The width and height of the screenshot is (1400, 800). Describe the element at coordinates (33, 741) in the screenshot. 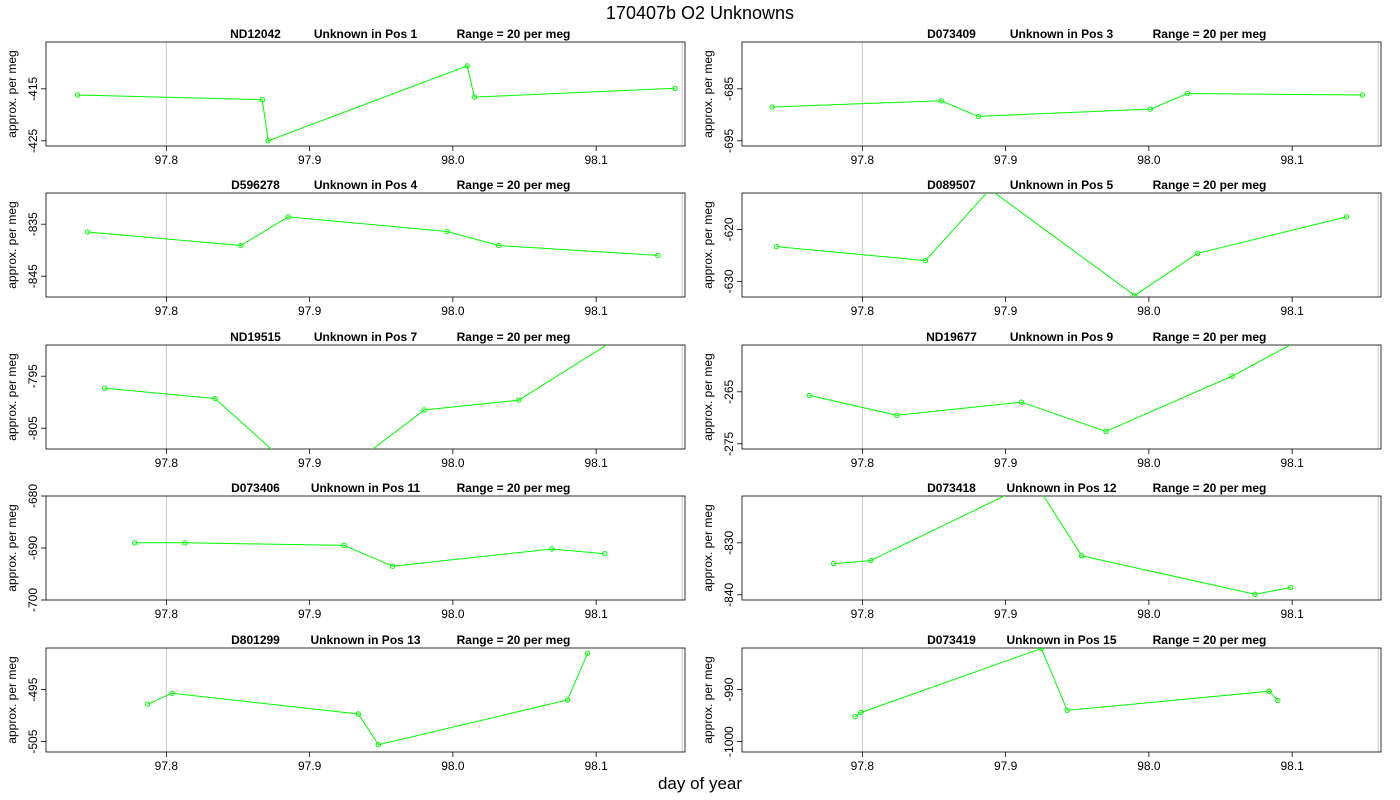

I see `y-tick-label: -505` at that location.